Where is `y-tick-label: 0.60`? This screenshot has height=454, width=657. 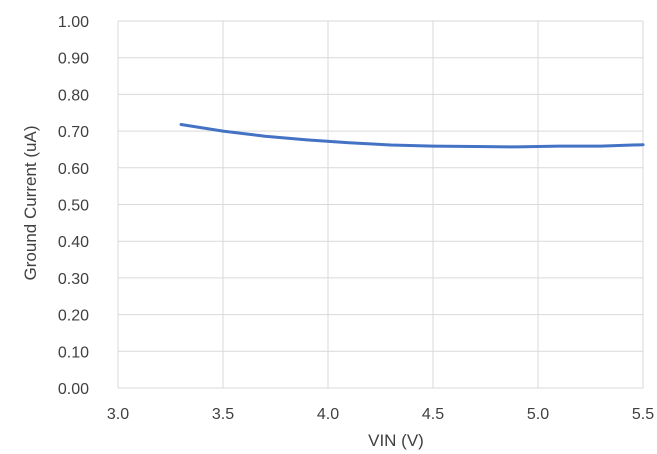 y-tick-label: 0.60 is located at coordinates (73, 169).